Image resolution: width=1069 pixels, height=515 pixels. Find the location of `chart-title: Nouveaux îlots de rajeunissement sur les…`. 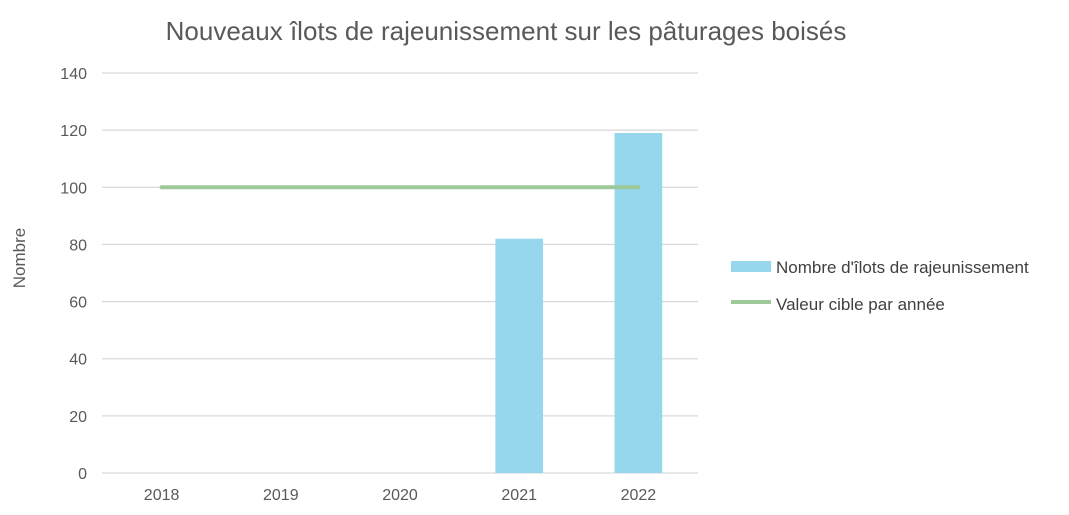

chart-title: Nouveaux îlots de rajeunissement sur les… is located at coordinates (506, 31).